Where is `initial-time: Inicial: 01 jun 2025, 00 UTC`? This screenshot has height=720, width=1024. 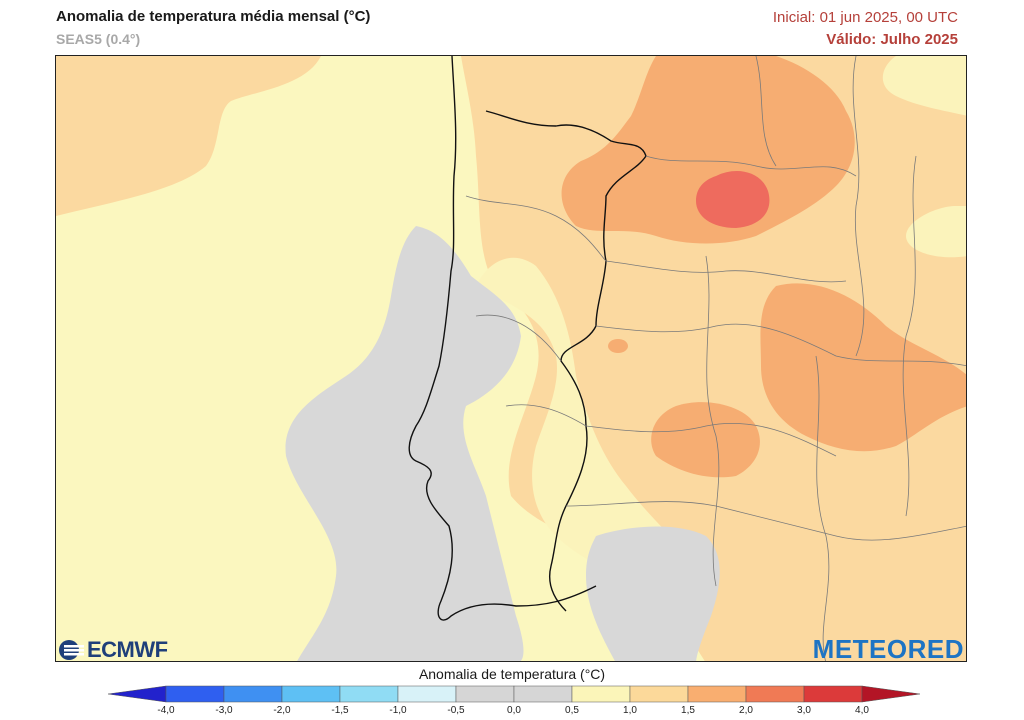 initial-time: Inicial: 01 jun 2025, 00 UTC is located at coordinates (865, 17).